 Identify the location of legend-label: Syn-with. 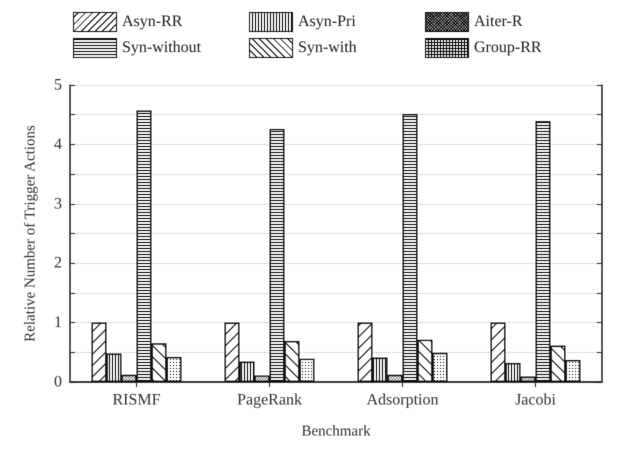
(327, 48).